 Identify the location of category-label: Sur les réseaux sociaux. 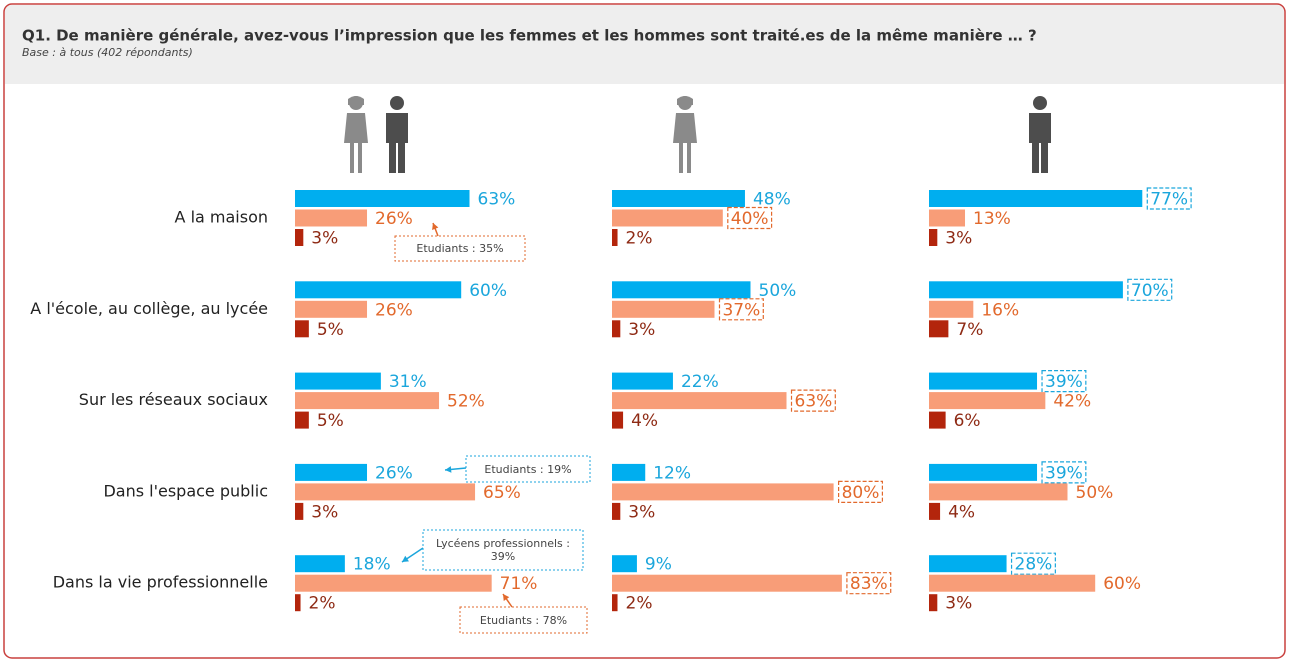
(173, 399).